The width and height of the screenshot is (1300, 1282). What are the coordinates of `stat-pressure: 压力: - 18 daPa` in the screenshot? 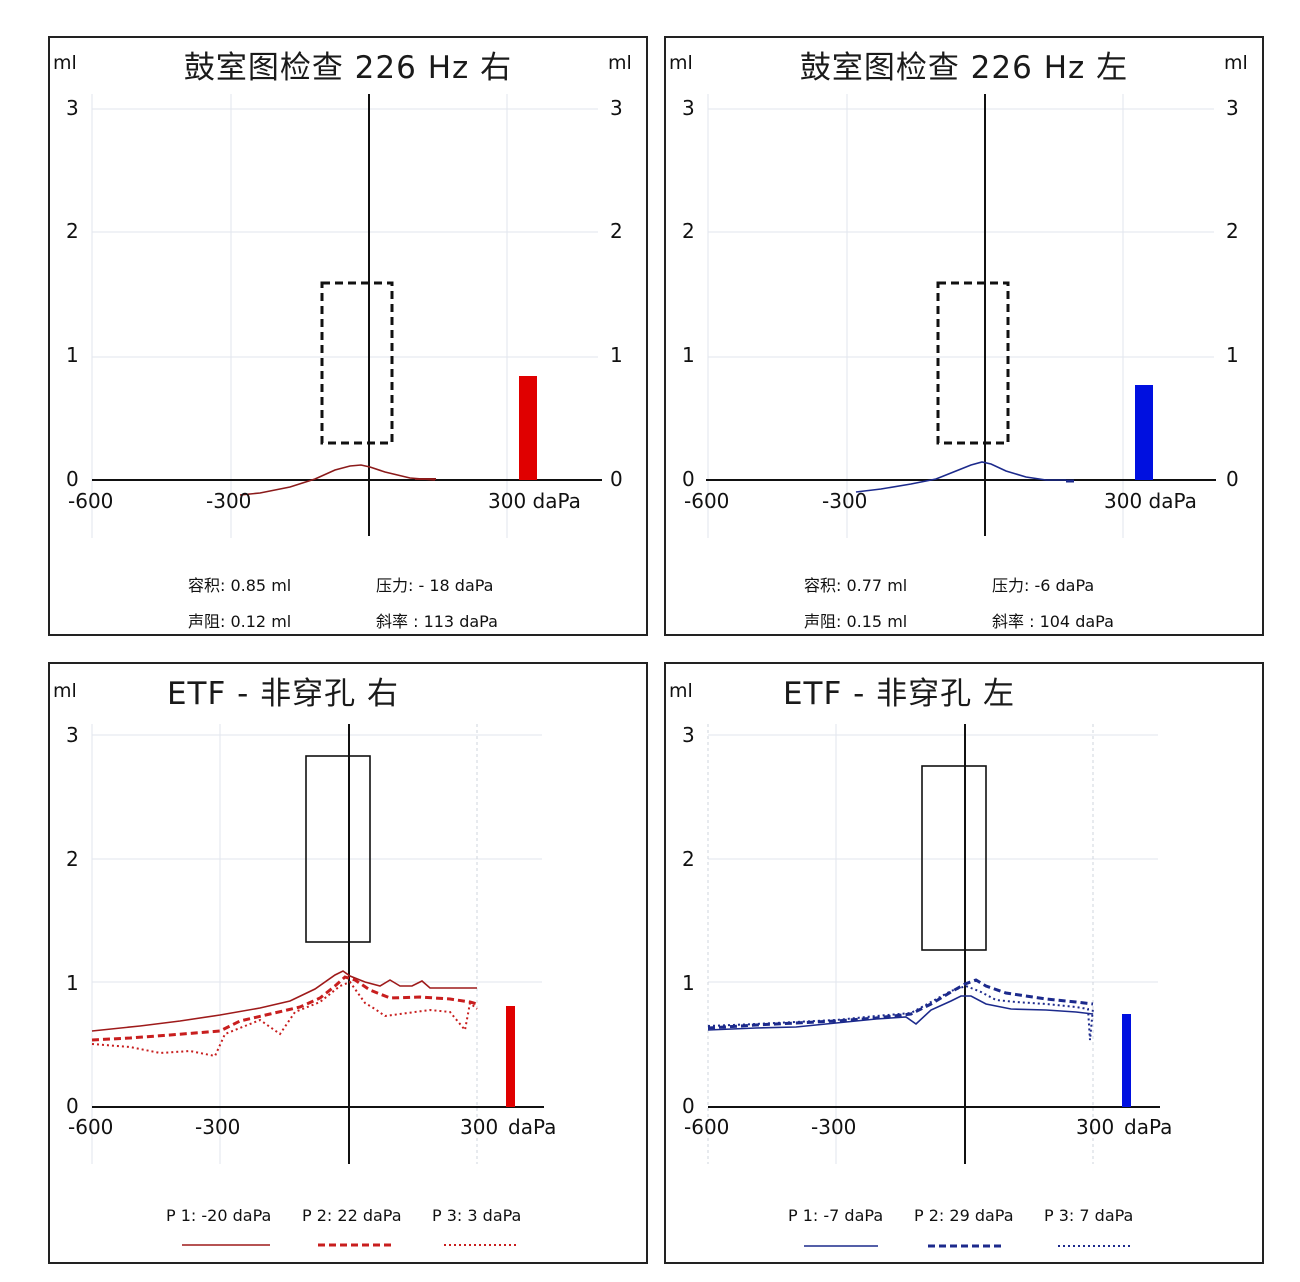 It's located at (435, 585).